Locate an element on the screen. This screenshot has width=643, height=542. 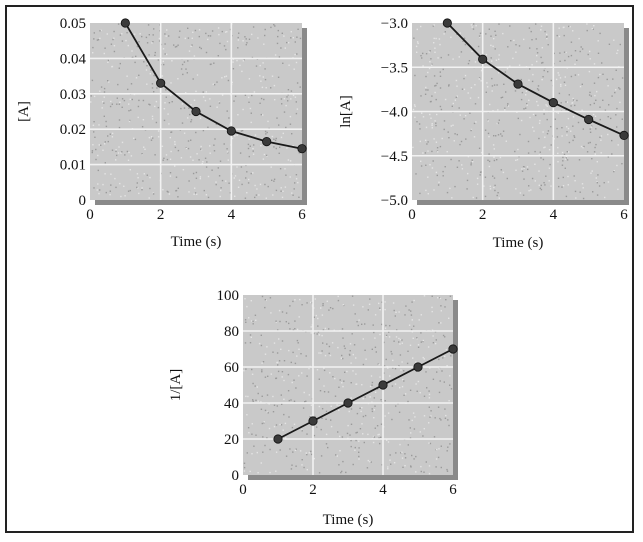
x-tick-label: 4 is located at coordinates (232, 215).